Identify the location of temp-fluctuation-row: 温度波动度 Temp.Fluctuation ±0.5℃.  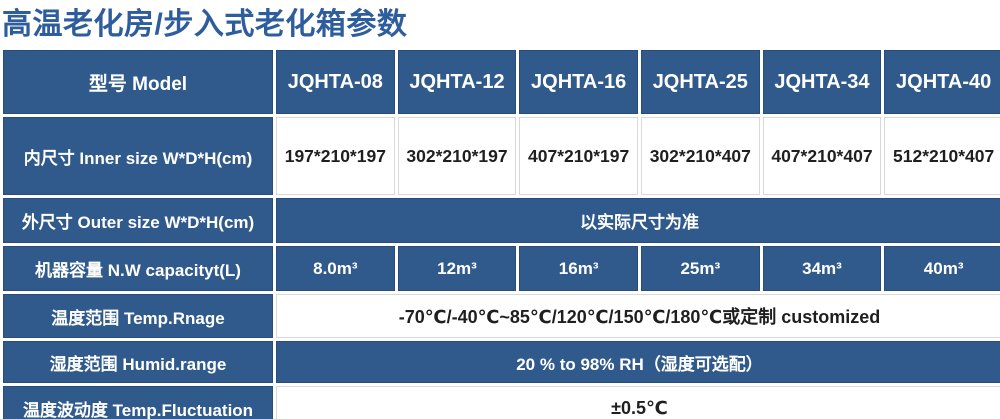
(501, 402).